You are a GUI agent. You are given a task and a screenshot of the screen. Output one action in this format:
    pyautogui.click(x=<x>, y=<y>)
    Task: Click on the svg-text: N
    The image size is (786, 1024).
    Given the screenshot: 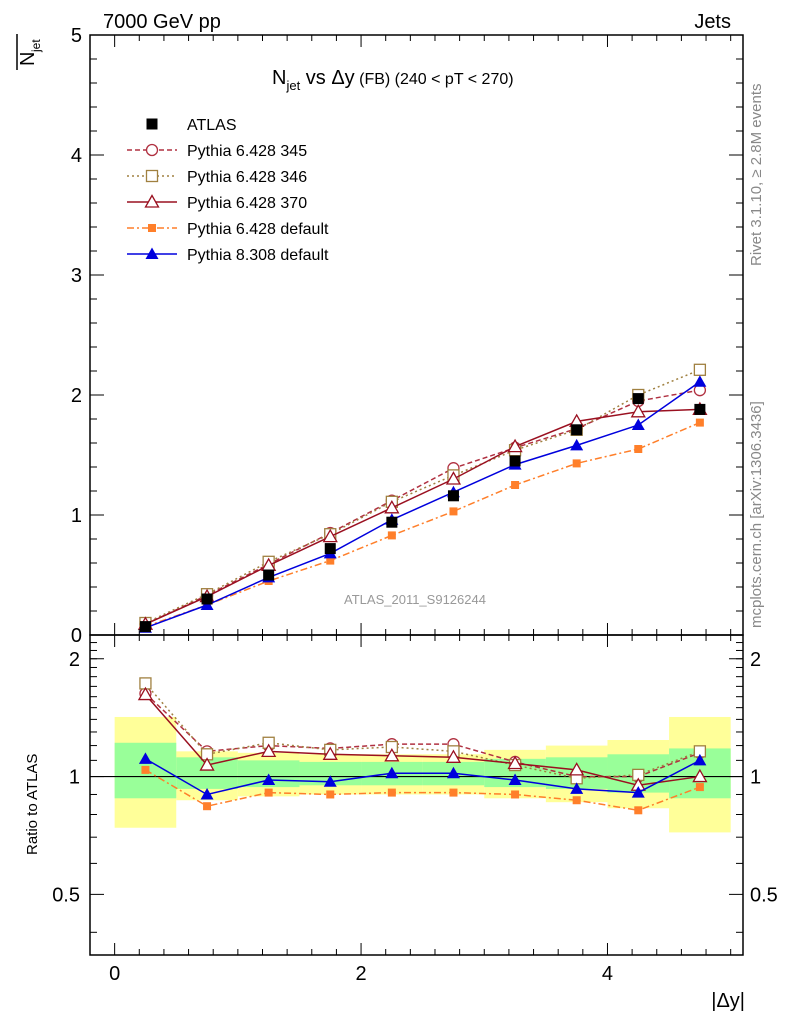 What is the action you would take?
    pyautogui.click(x=28, y=59)
    